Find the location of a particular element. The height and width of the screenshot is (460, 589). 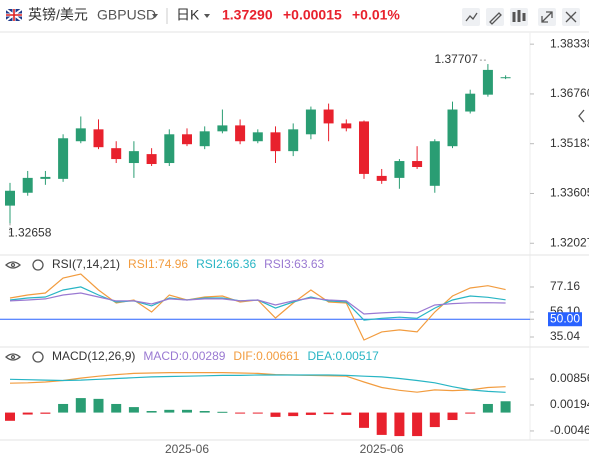

price-change-pct: +0.01% is located at coordinates (376, 15).